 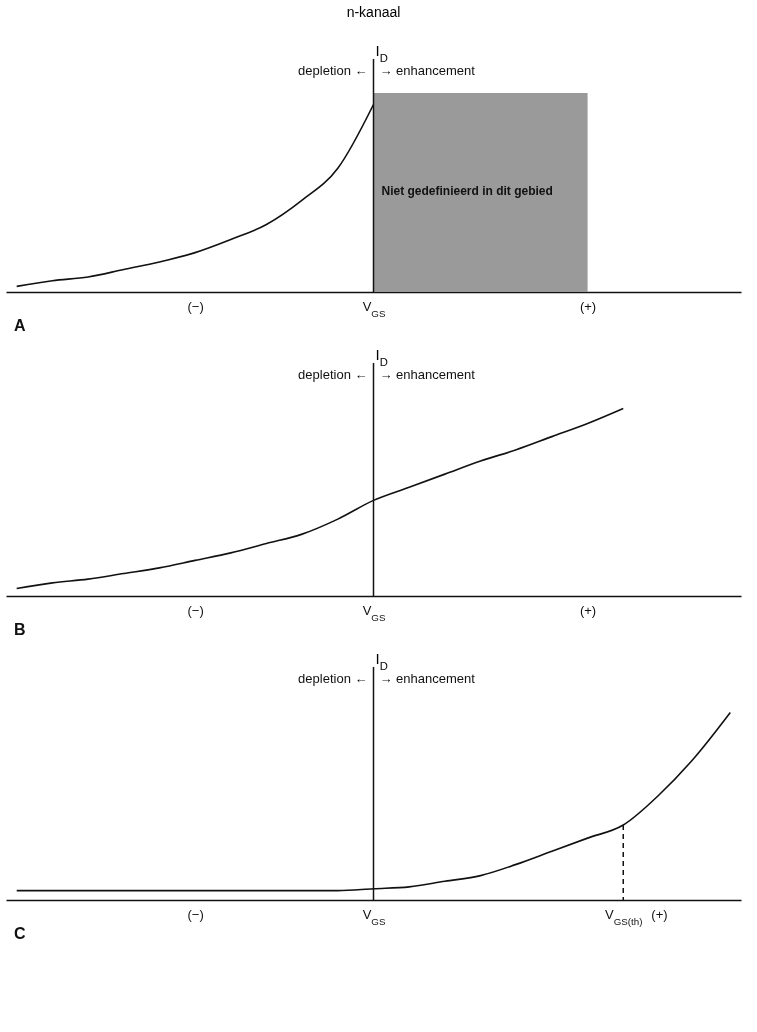 What do you see at coordinates (20, 325) in the screenshot?
I see `text: A` at bounding box center [20, 325].